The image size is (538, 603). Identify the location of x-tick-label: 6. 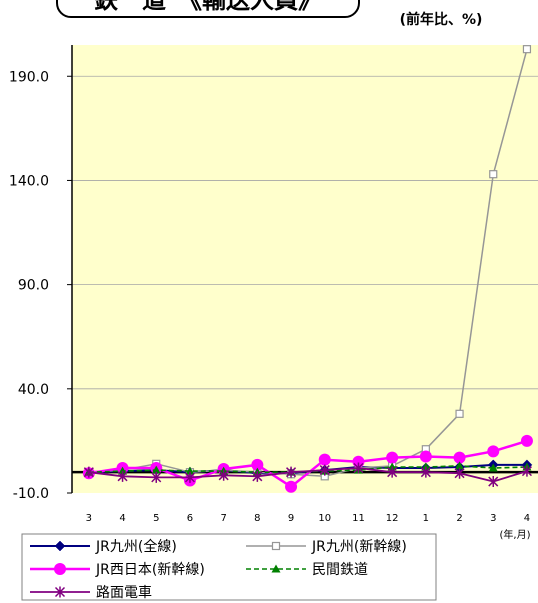
(190, 518).